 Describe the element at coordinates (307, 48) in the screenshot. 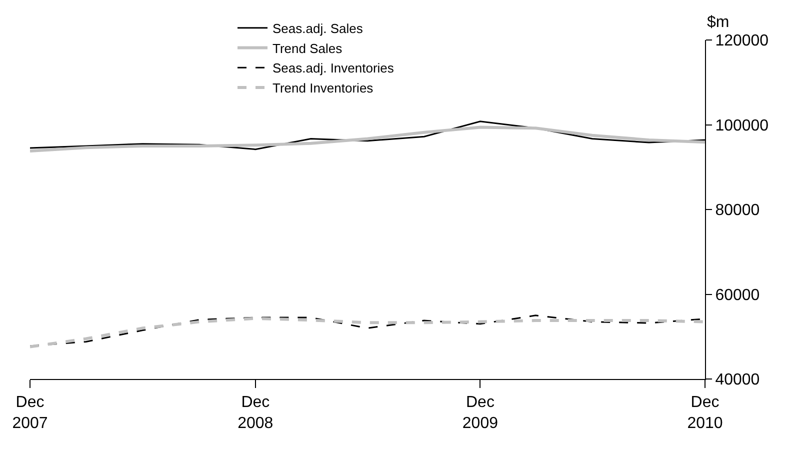

I see `legend-label: Trend Sales` at that location.